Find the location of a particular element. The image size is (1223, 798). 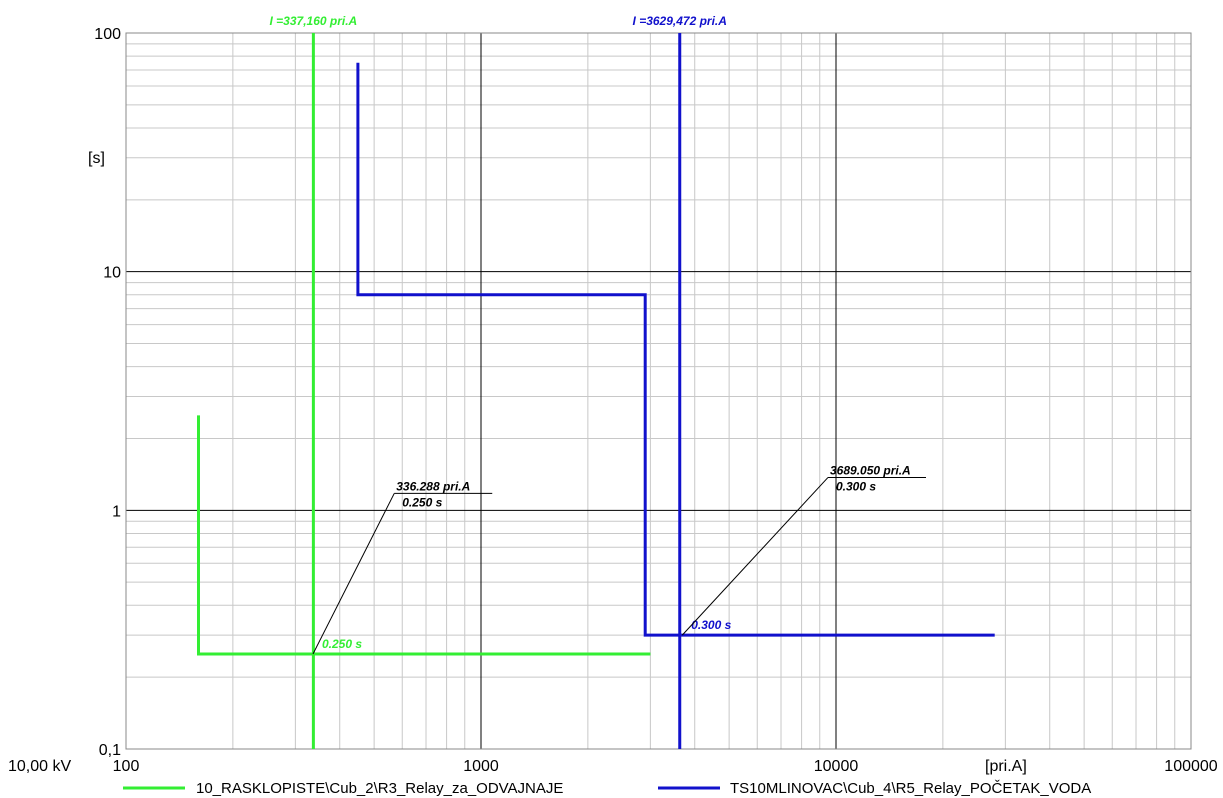

voltage-label: 10,00 kV is located at coordinates (39, 766).